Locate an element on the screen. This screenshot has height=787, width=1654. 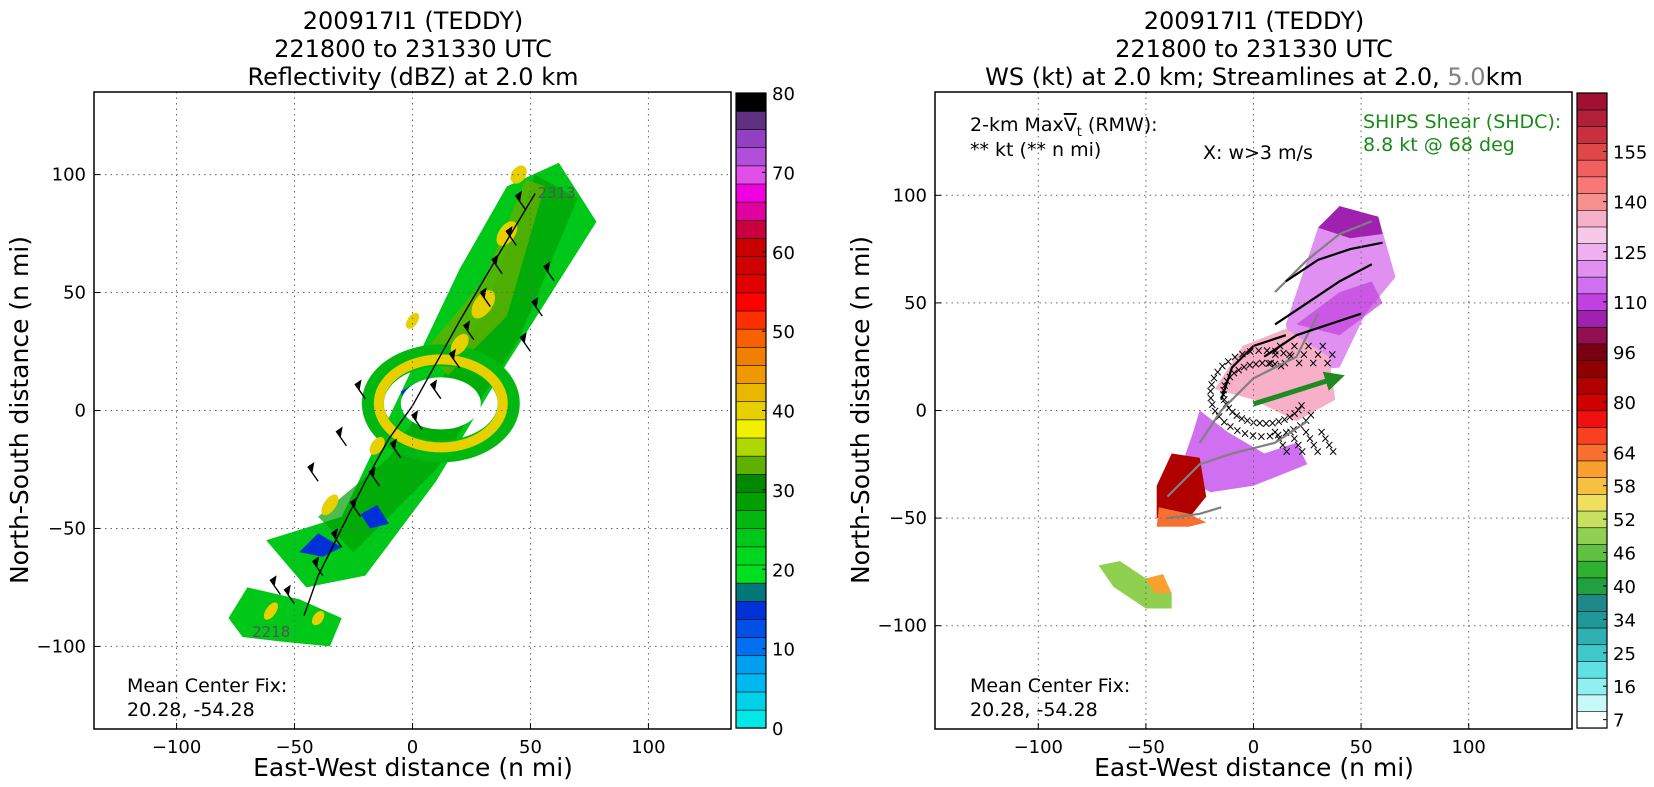
right-xtick-label: 100 is located at coordinates (1469, 747).